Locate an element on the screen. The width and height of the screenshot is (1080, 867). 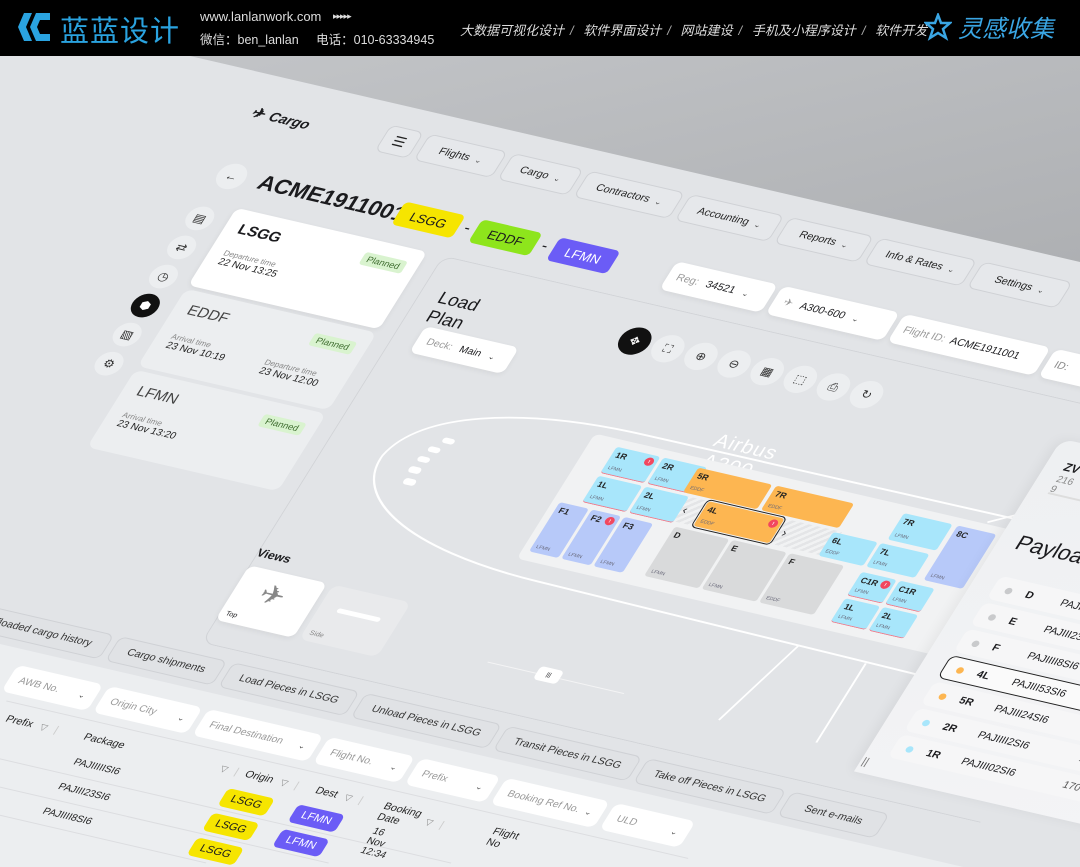
plane-top-icon: ✈ is located at coordinates (272, 595).